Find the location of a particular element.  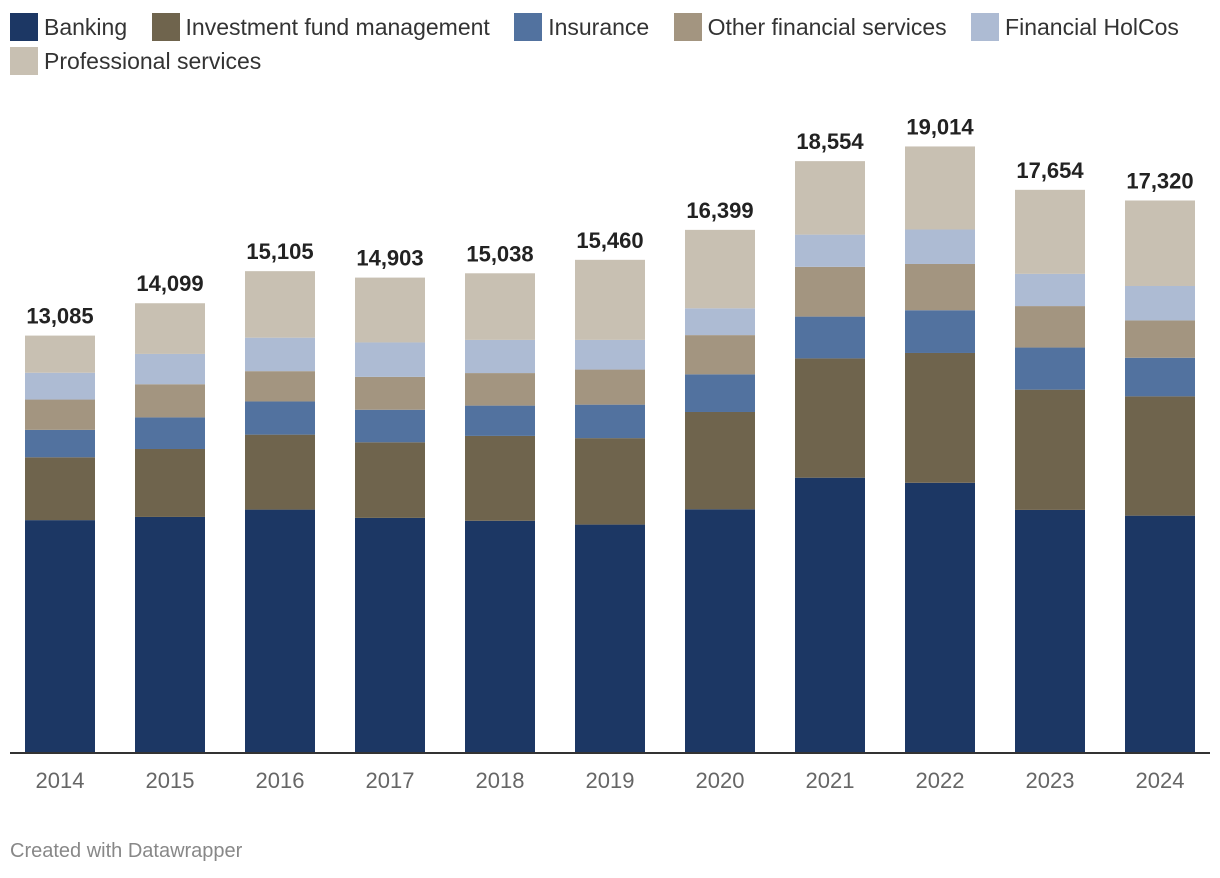

bar-investment-fund-management-2016 is located at coordinates (280, 472).